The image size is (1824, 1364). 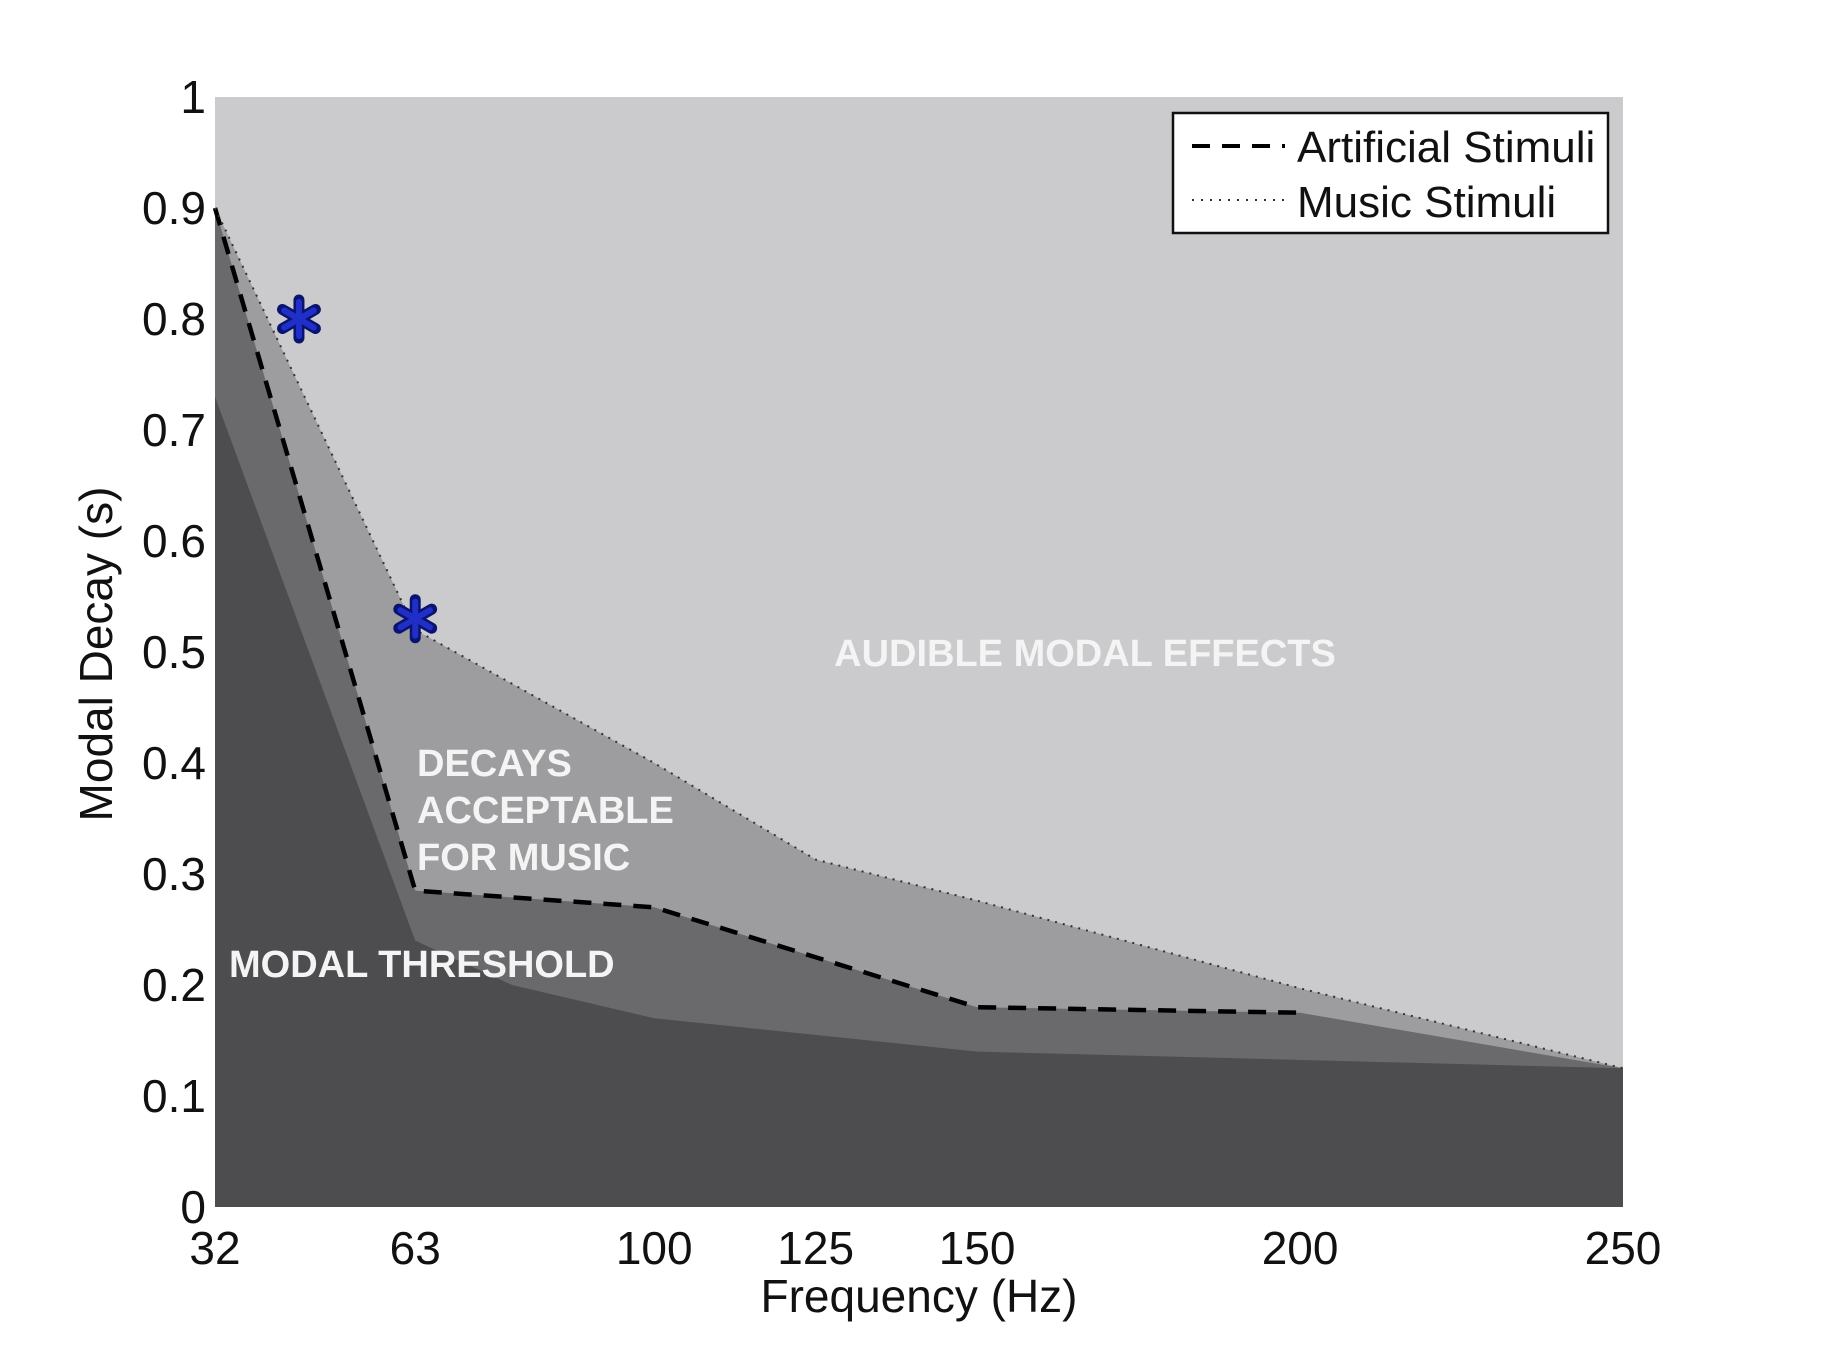 I want to click on x-tick-label: 125, so click(x=815, y=1248).